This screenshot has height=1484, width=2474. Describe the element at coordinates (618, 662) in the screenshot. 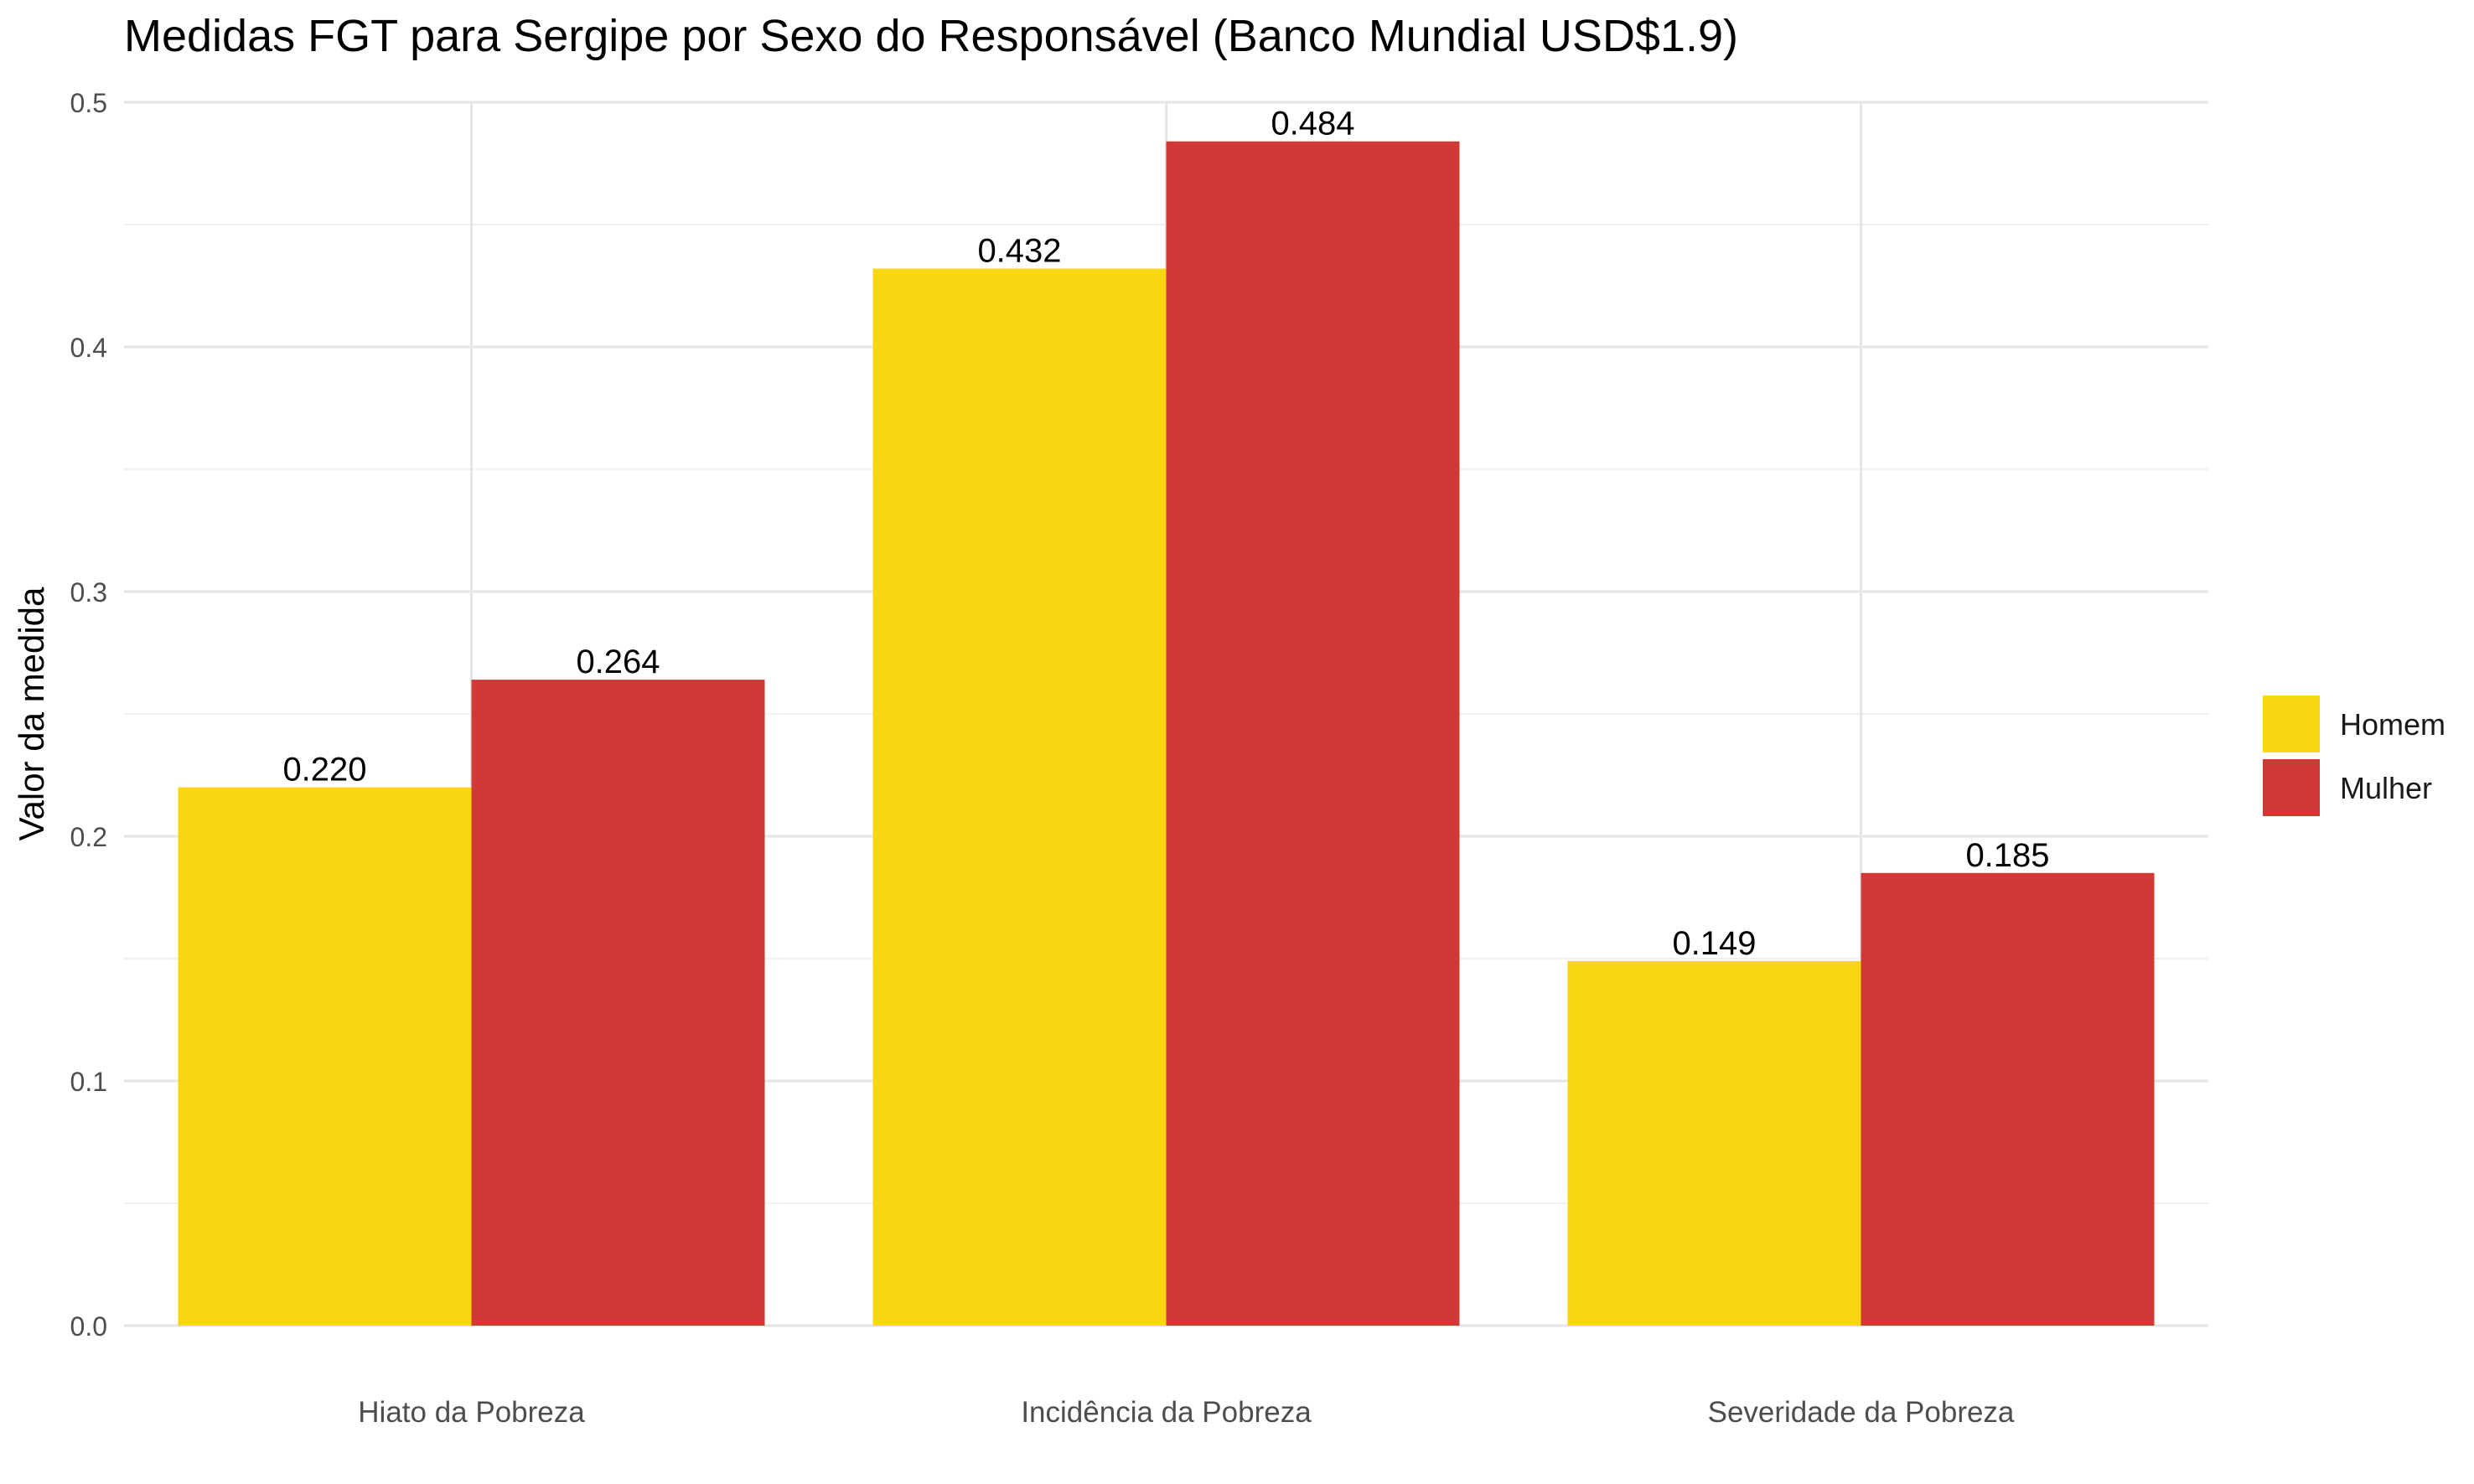

I see `data-label: 0.264` at that location.